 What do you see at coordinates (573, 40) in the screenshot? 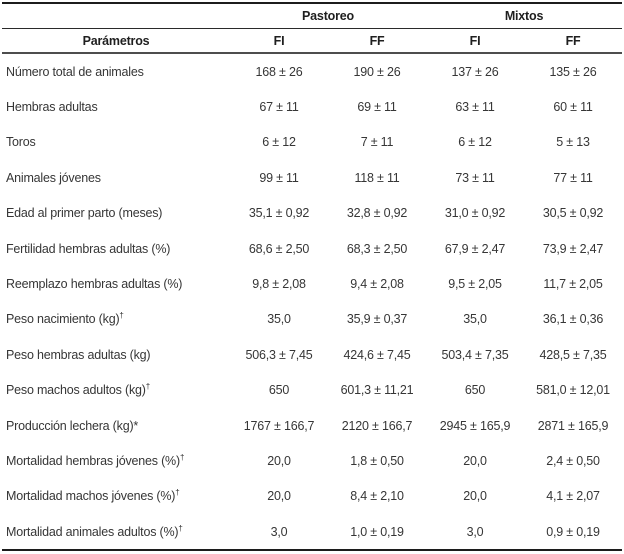
I see `column-header-mixtos-ff: FF` at bounding box center [573, 40].